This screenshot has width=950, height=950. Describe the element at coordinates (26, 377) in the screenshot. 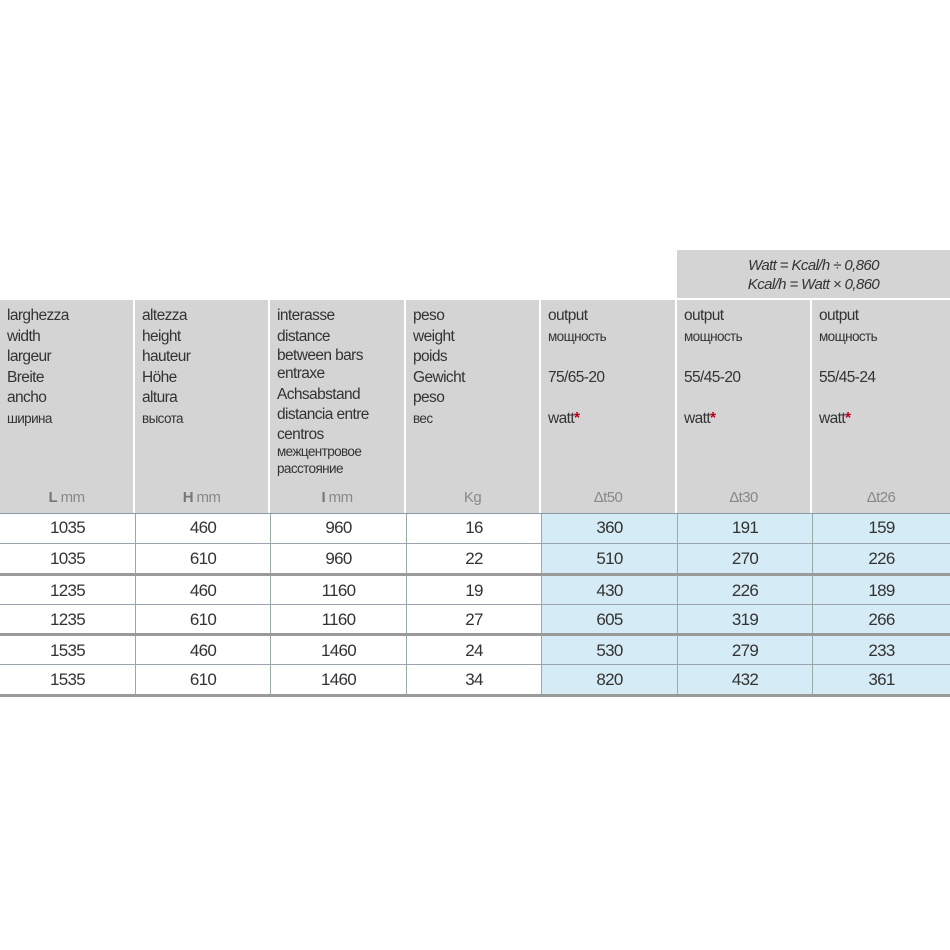

I see `header-label: Breite` at that location.